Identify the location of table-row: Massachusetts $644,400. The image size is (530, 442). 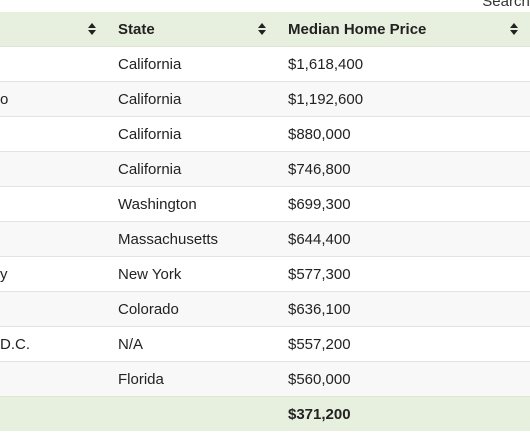
(265, 239).